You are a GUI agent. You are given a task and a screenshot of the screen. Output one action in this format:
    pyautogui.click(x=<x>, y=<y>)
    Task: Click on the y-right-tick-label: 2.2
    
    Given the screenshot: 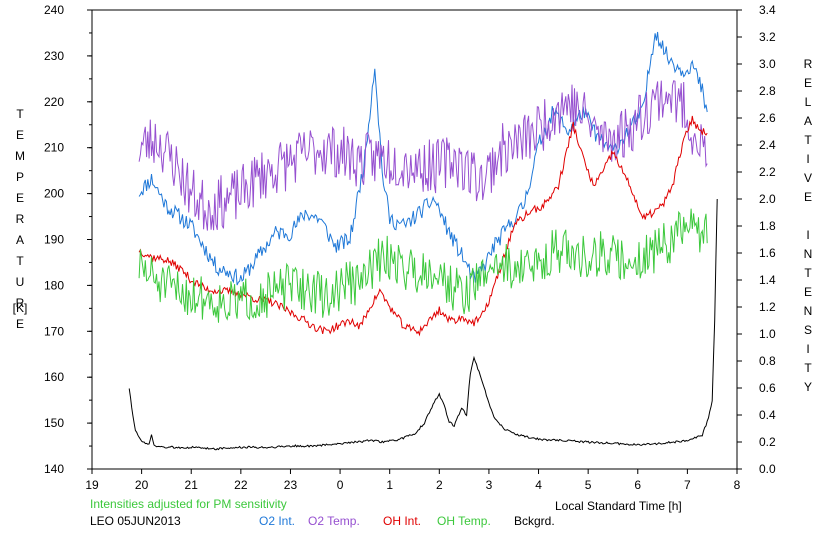 What is the action you would take?
    pyautogui.click(x=767, y=172)
    